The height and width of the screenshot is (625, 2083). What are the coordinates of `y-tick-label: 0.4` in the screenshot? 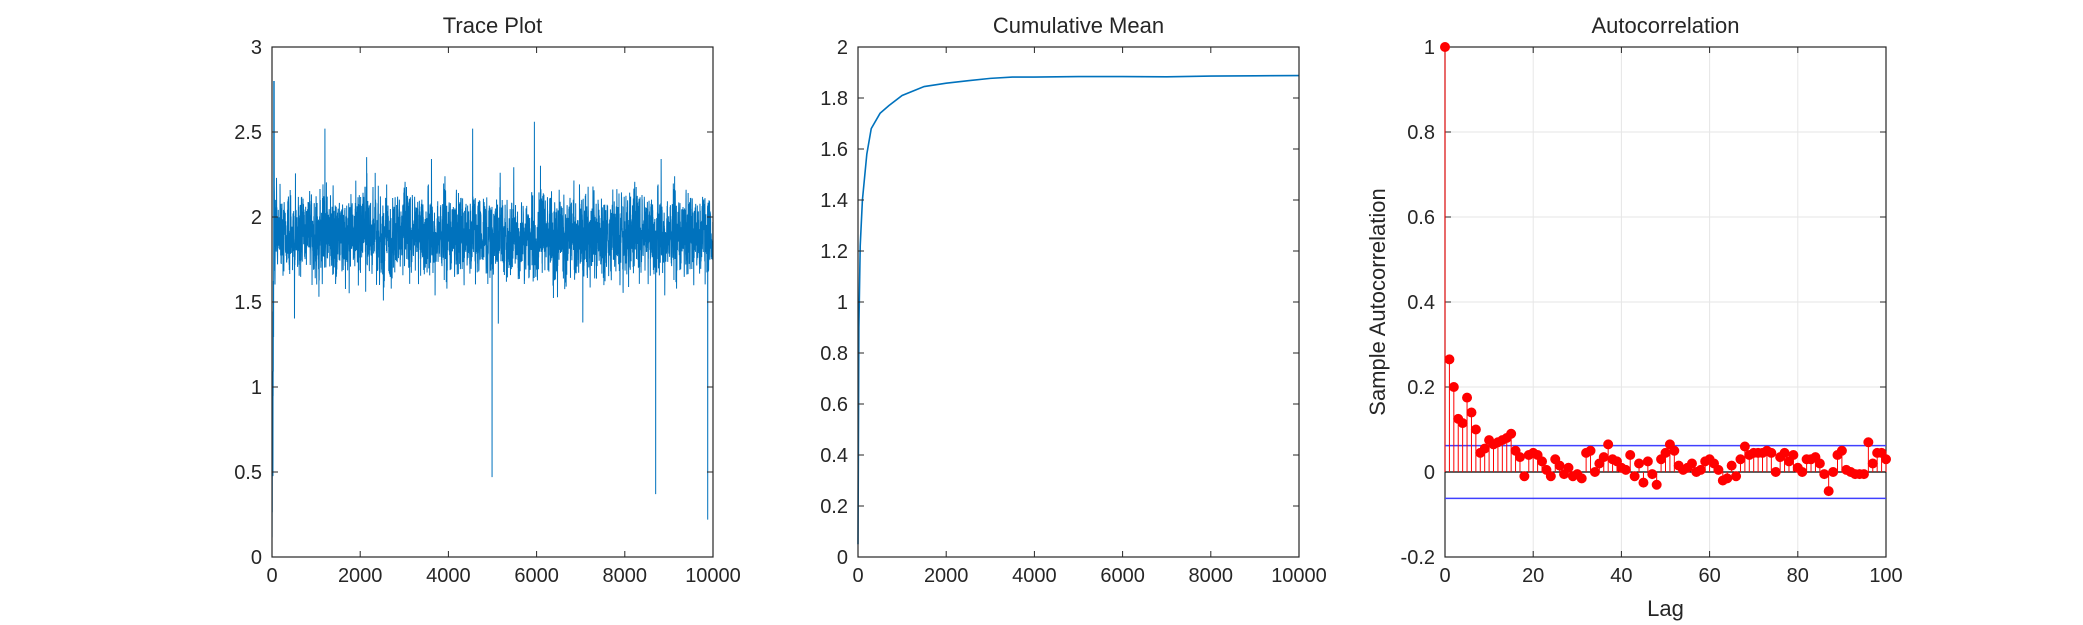 It's located at (834, 456).